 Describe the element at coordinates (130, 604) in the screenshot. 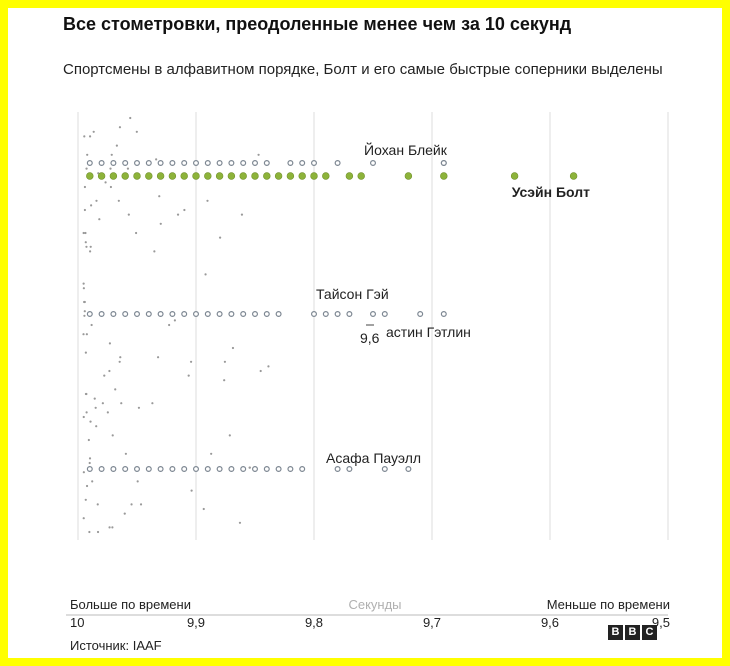

I see `x-axis-left-label: Больше по времени` at that location.